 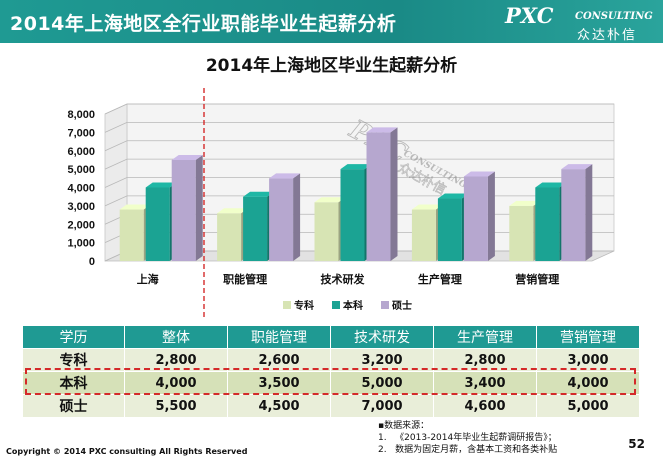 I want to click on table-header-row: 学历 整体 职能管理 技术研发 生产管理 营销管理, so click(x=331, y=337).